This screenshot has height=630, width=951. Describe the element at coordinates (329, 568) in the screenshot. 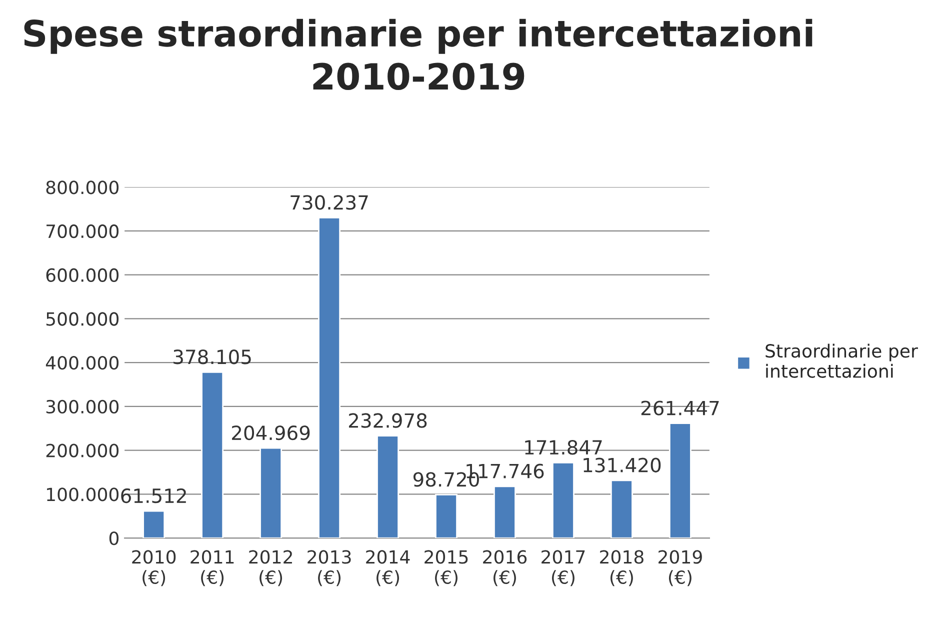

I see `x-tick-label: 2013 (€)` at that location.